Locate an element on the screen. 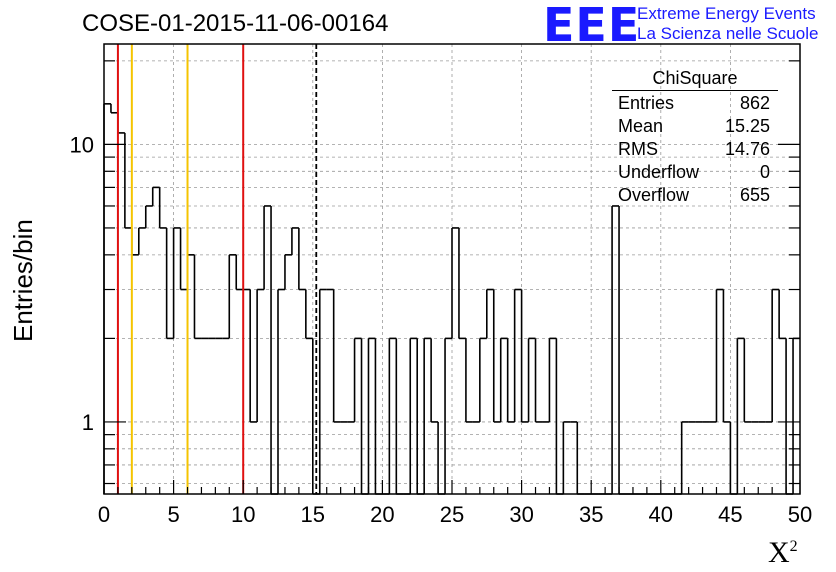 This screenshot has width=836, height=572. stats-row-entries: Entries 862 is located at coordinates (695, 103).